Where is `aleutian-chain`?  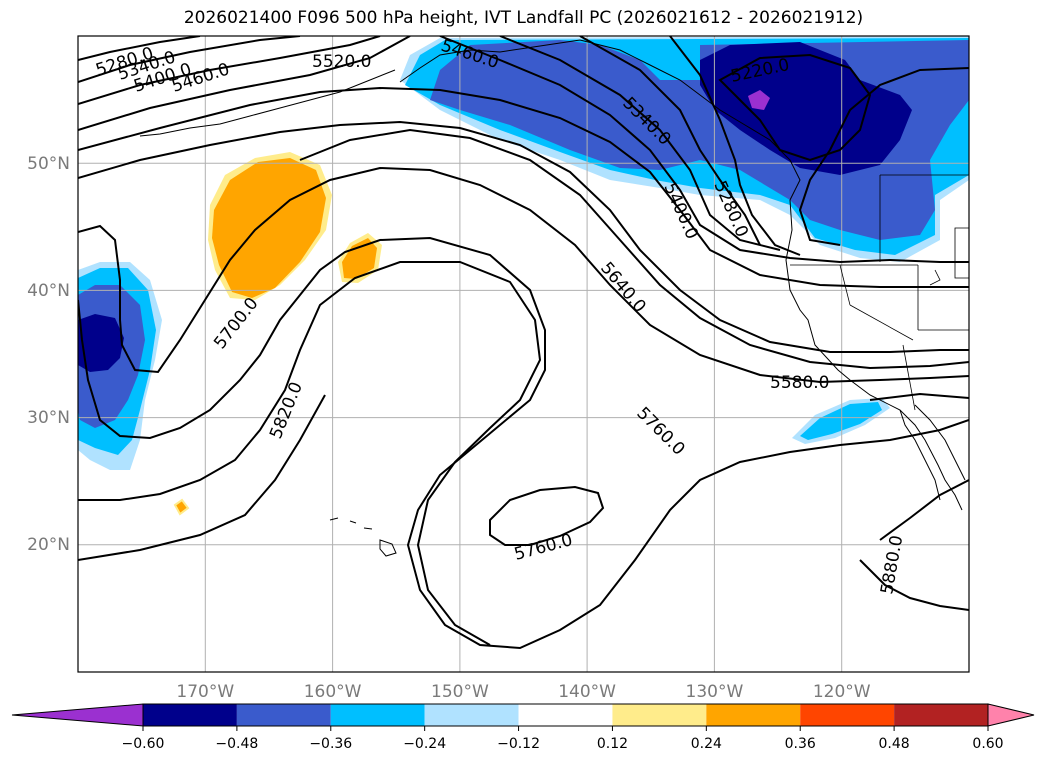 aleutian-chain is located at coordinates (267, 103).